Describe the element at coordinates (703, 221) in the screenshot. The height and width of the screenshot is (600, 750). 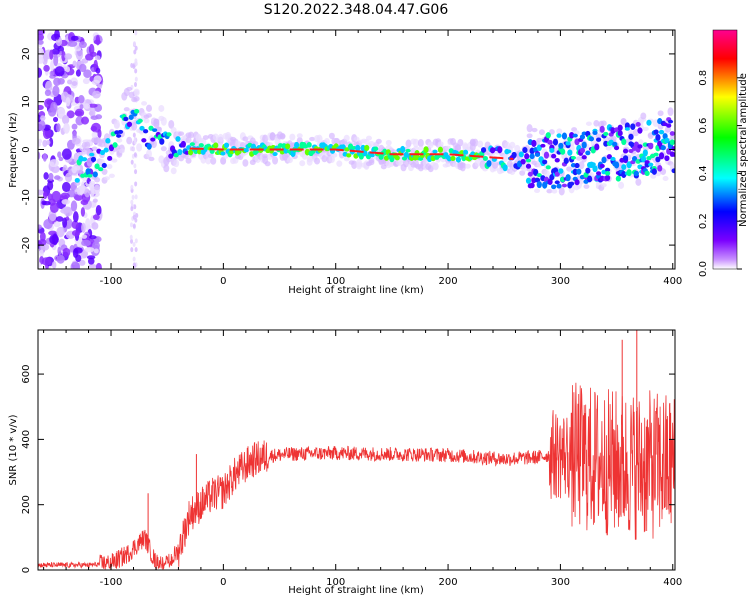
I see `colorbar-tick-label: 0.2` at that location.